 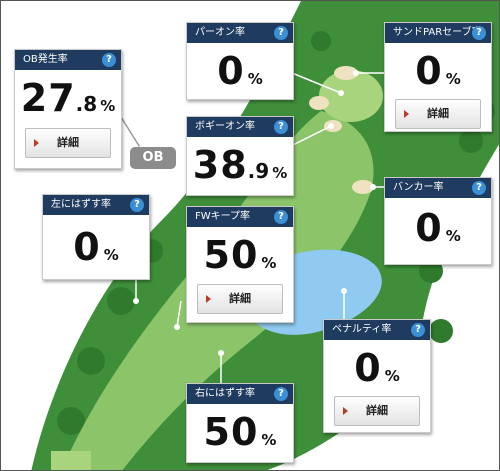 I want to click on value-int: 27, so click(x=48, y=98).